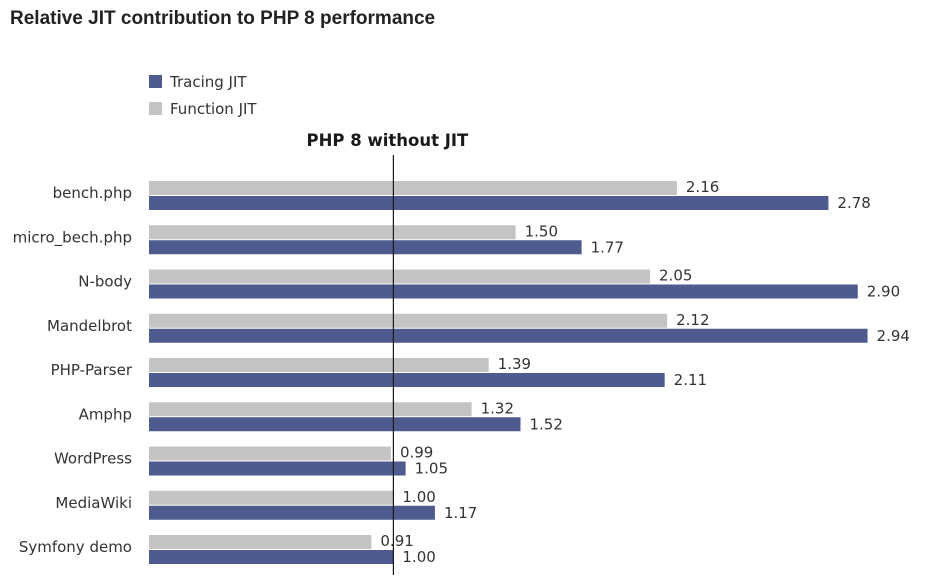  Describe the element at coordinates (271, 557) in the screenshot. I see `bar-tracing-jit-symfony-demo` at that location.